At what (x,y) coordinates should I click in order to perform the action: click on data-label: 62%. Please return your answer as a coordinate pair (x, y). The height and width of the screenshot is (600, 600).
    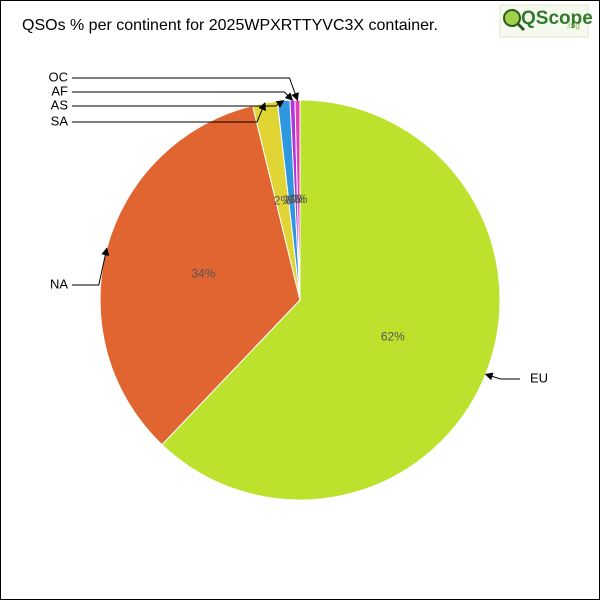
    Looking at the image, I should click on (393, 336).